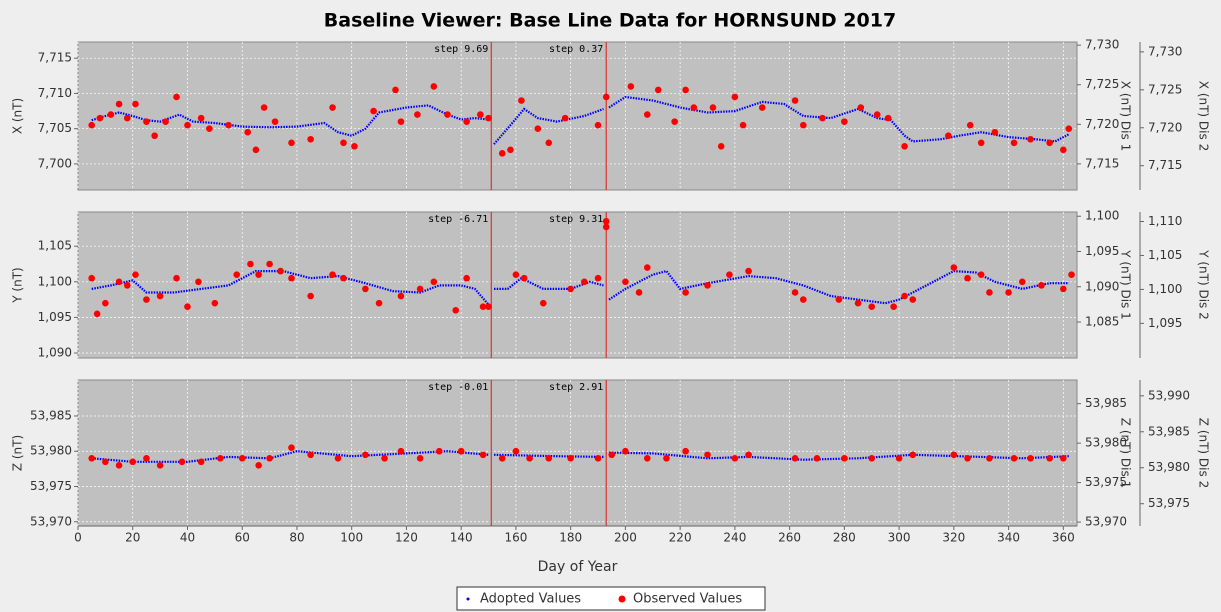 The width and height of the screenshot is (1221, 612). What do you see at coordinates (1165, 289) in the screenshot?
I see `y2-tick-label: 1,100` at bounding box center [1165, 289].